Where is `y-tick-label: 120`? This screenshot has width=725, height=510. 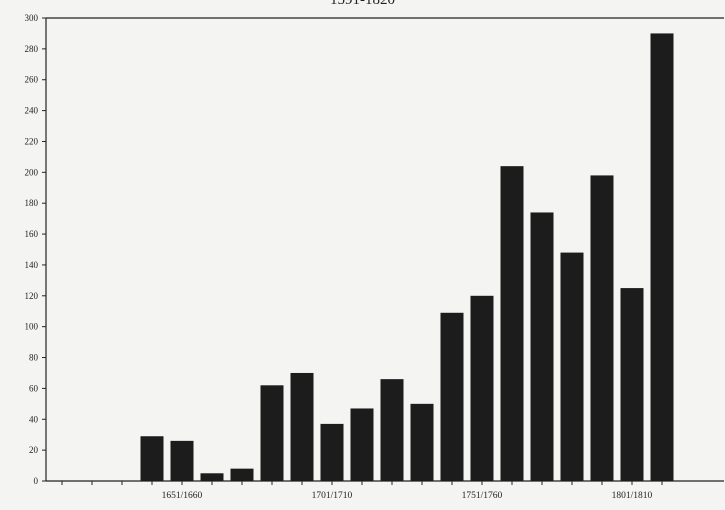 y-tick-label: 120 is located at coordinates (32, 296).